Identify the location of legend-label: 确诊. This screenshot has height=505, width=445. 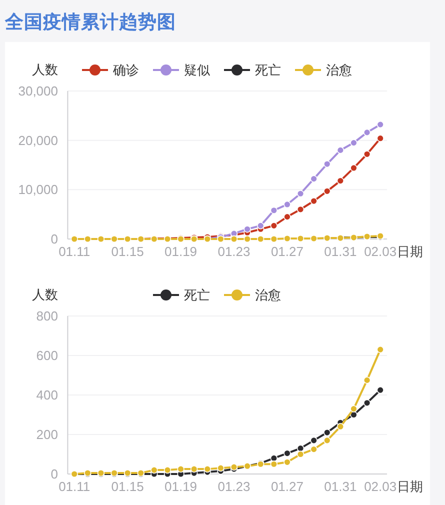
(125, 70).